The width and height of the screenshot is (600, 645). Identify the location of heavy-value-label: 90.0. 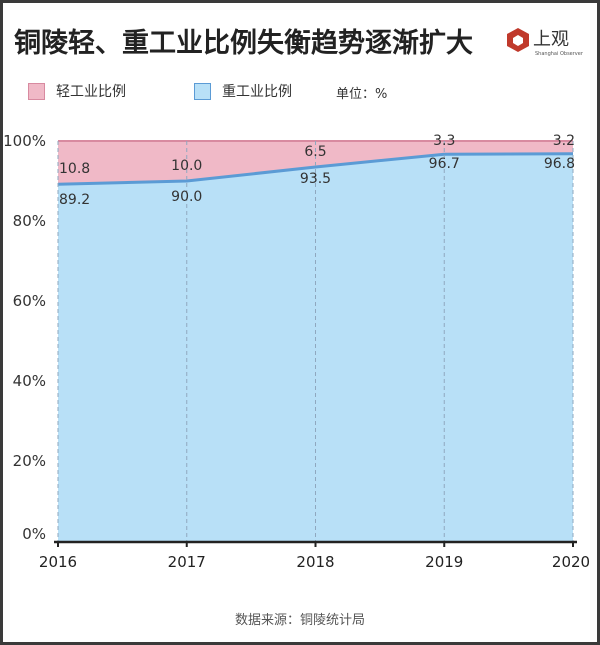
(186, 197).